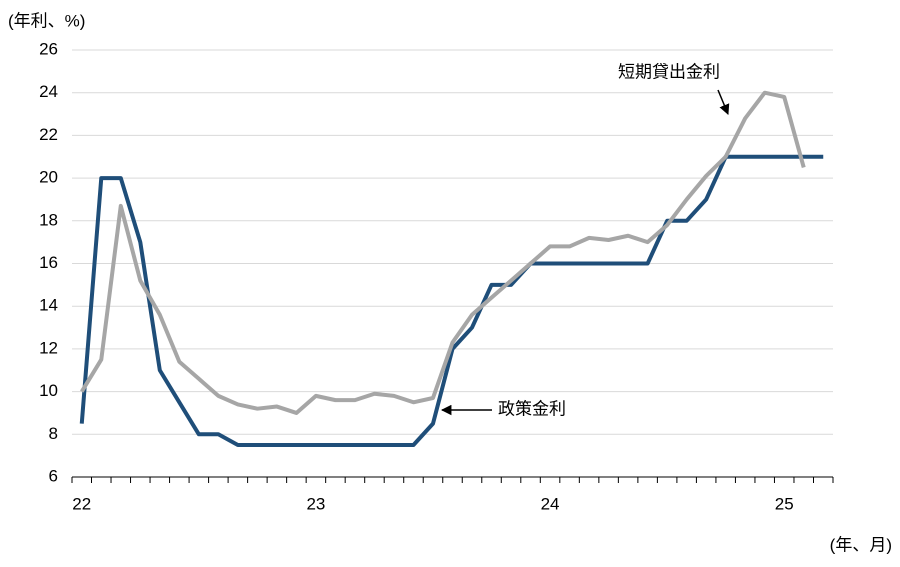 This screenshot has height=567, width=900. Describe the element at coordinates (550, 503) in the screenshot. I see `x-tick-label: 24` at that location.